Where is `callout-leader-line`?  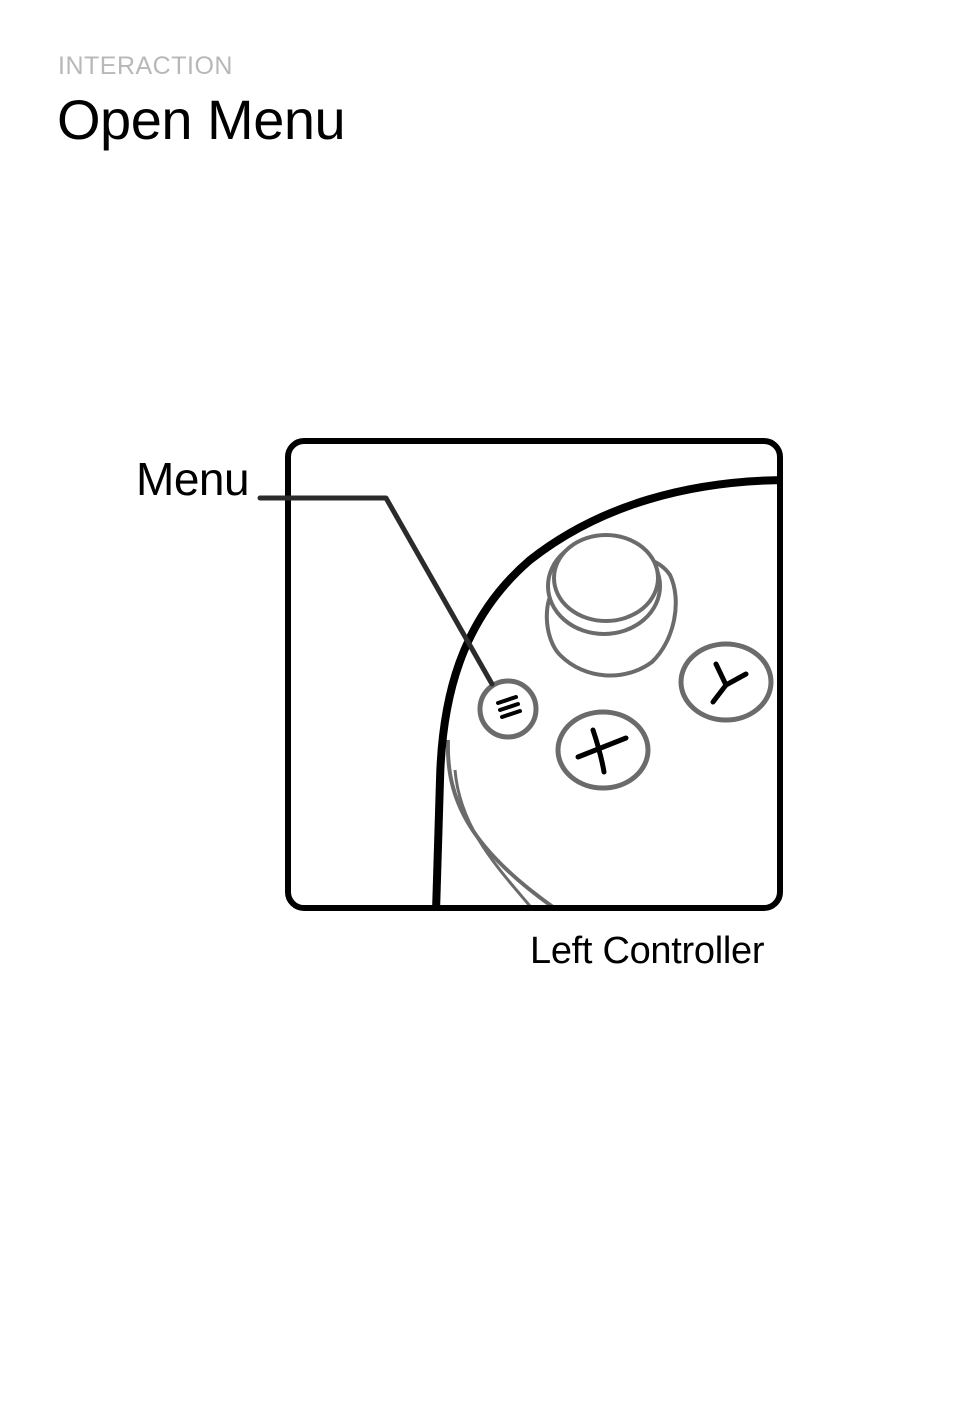
callout-leader-line is located at coordinates (376, 591).